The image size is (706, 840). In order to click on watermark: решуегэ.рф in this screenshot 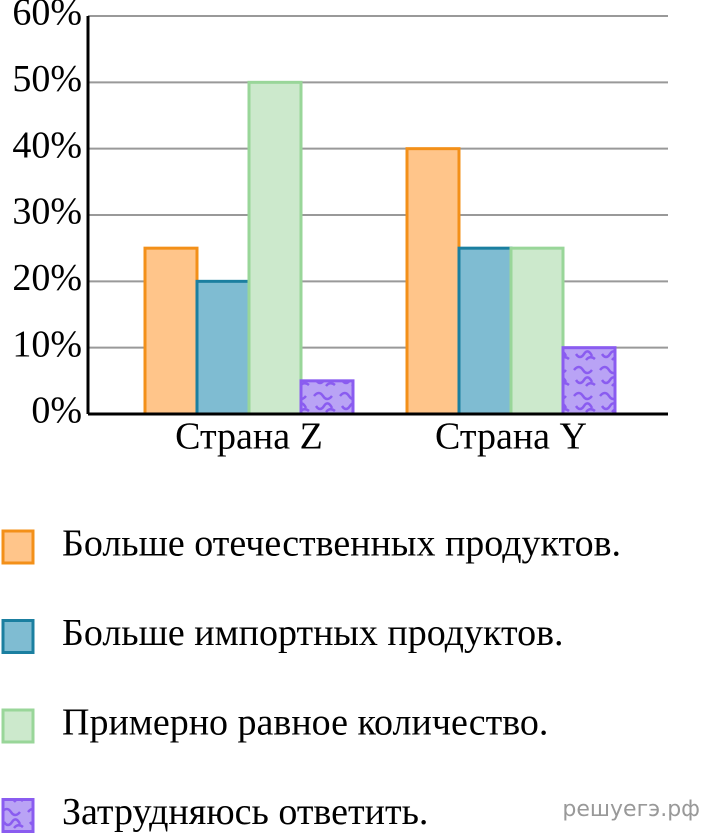, I will do `click(631, 809)`.